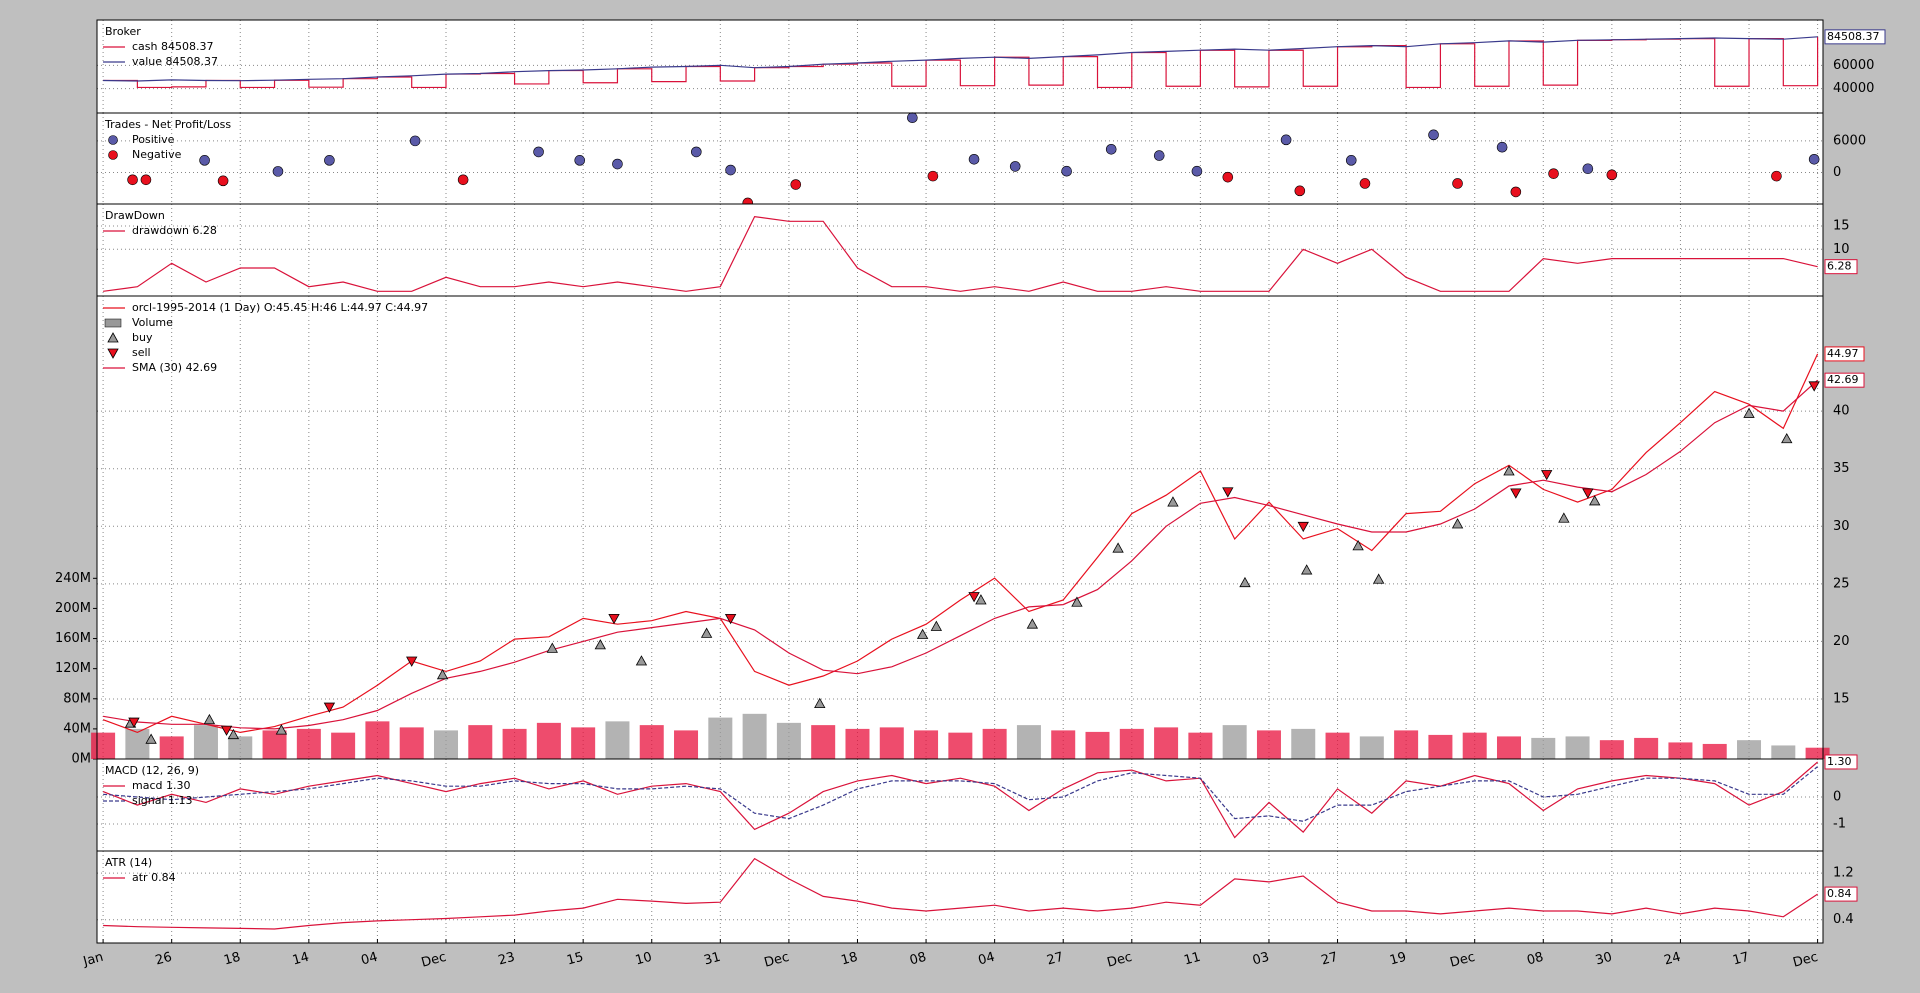 This screenshot has height=993, width=1920. Describe the element at coordinates (73, 608) in the screenshot. I see `y2-tick-label: 200M` at that location.